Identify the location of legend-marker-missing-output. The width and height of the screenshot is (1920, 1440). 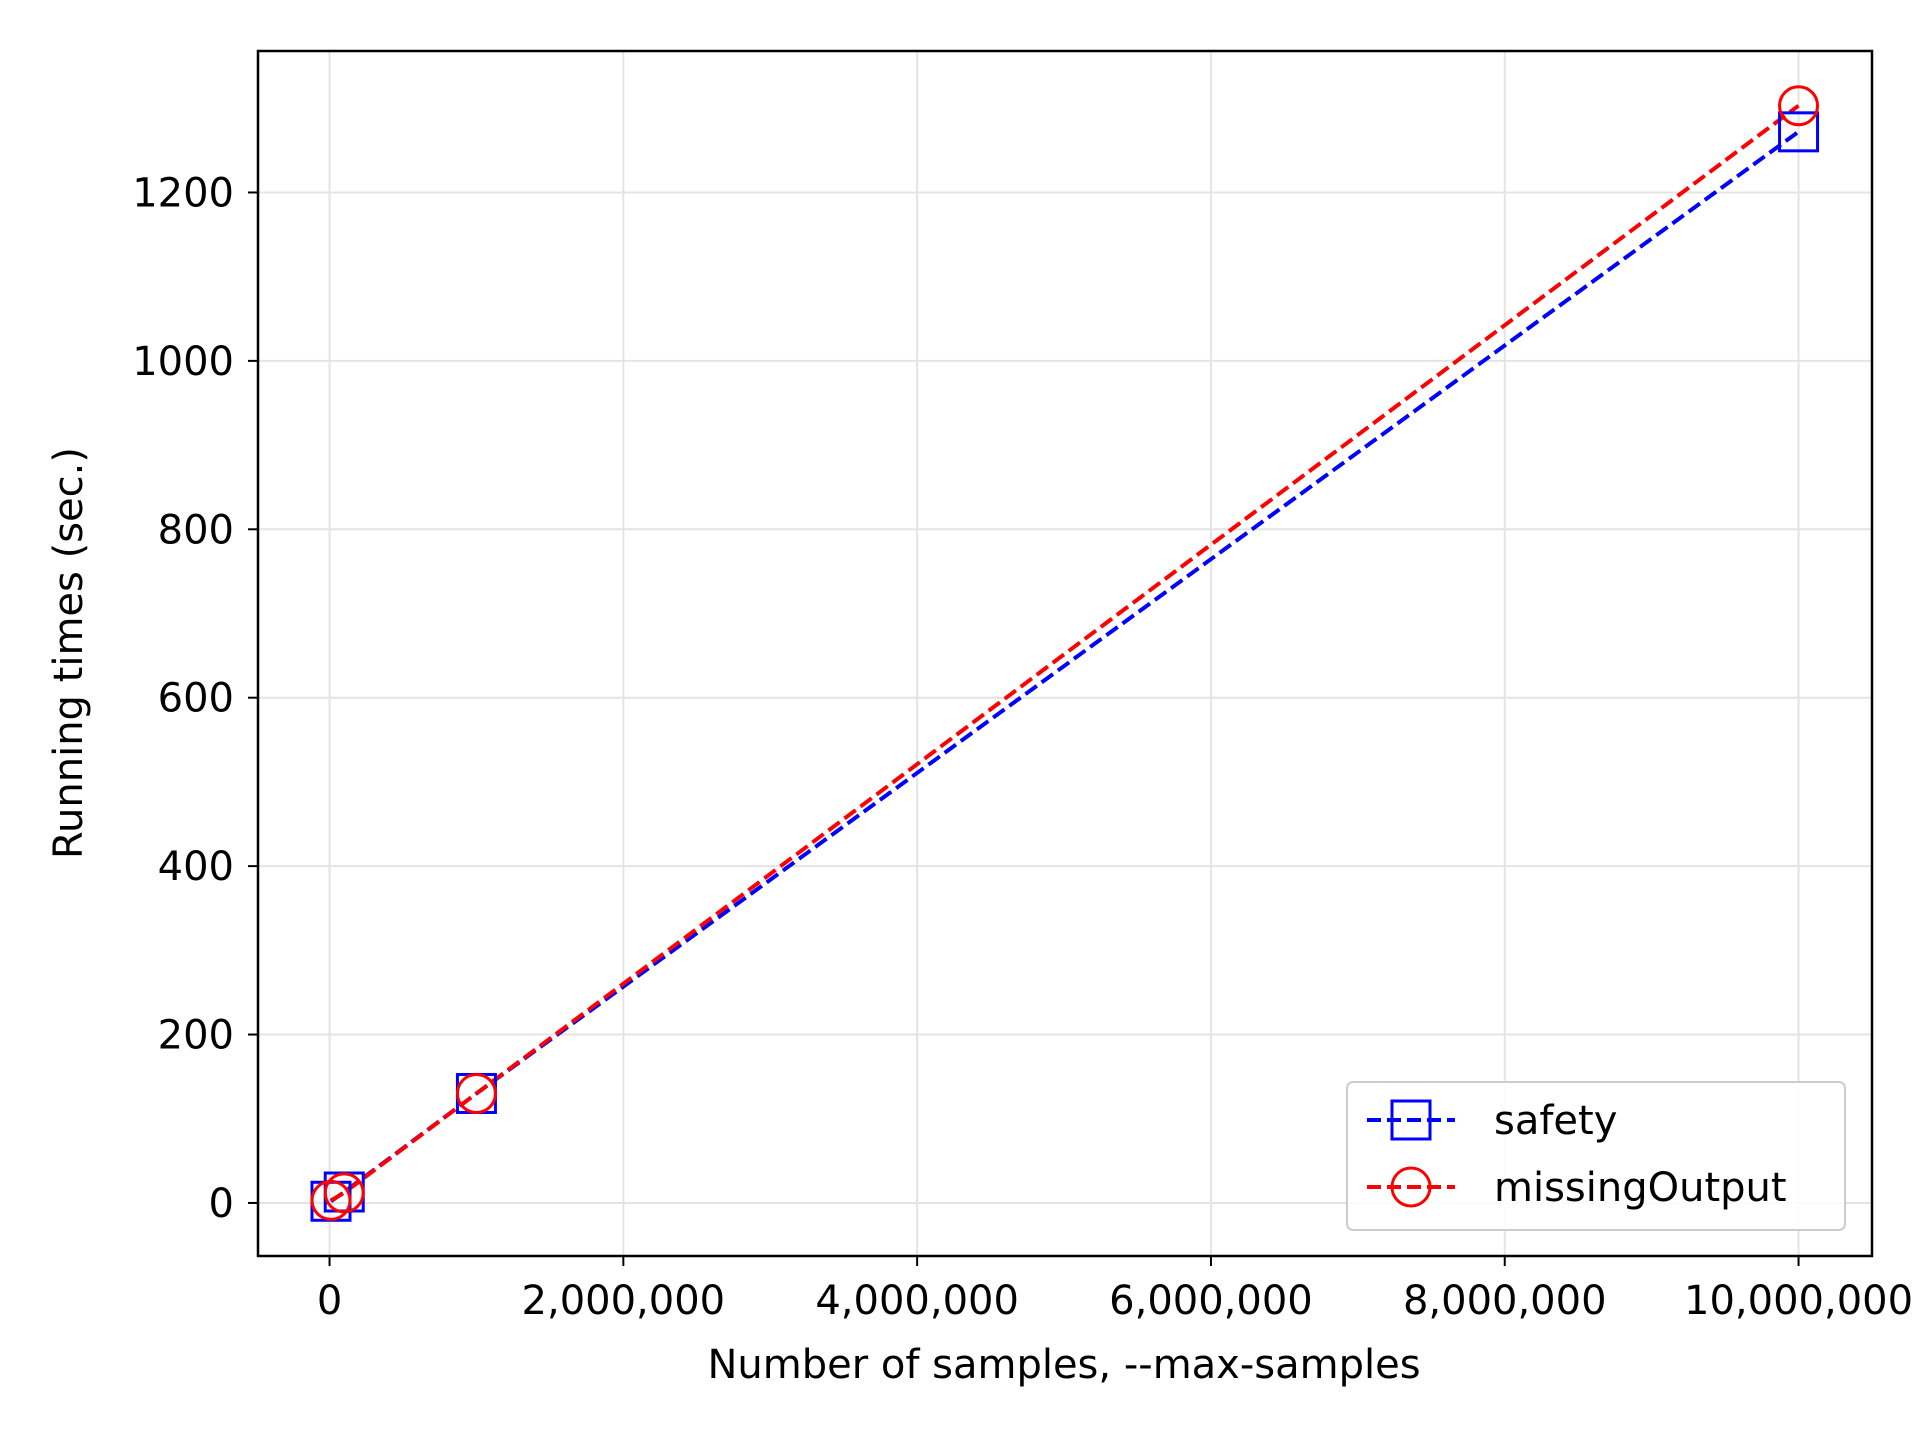
(1411, 1187).